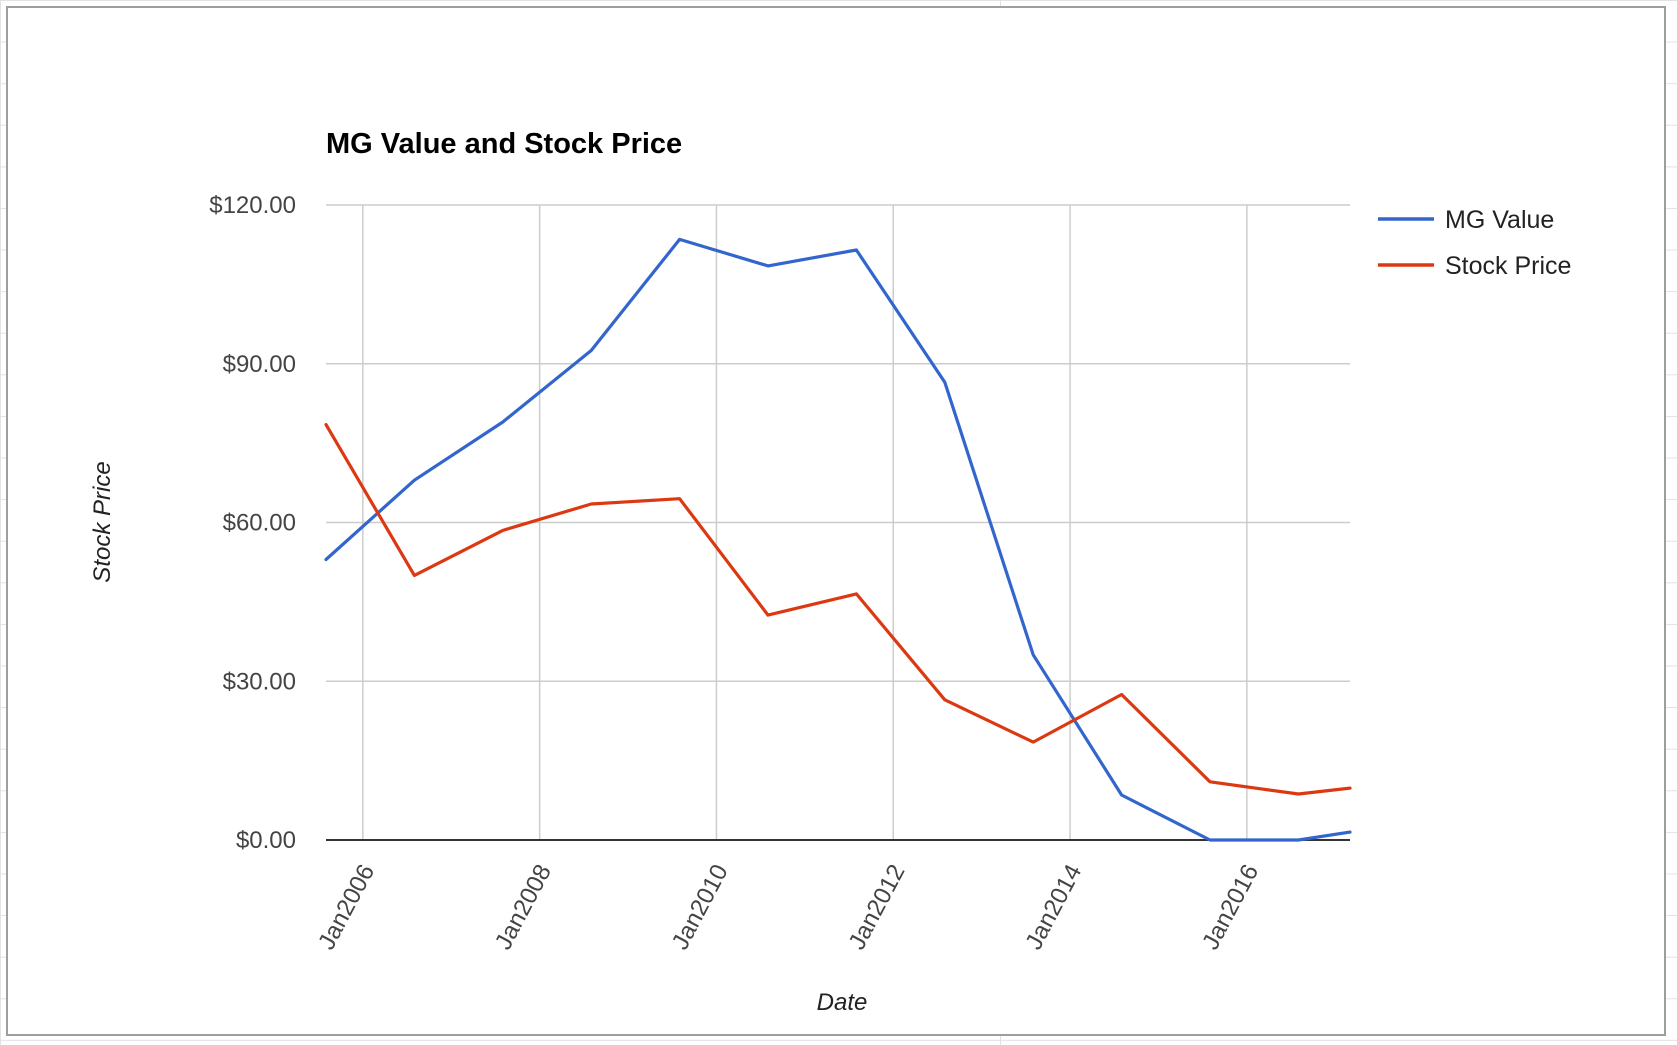 This screenshot has height=1045, width=1677. I want to click on legend-item-stock-price: Stock Price, so click(1474, 266).